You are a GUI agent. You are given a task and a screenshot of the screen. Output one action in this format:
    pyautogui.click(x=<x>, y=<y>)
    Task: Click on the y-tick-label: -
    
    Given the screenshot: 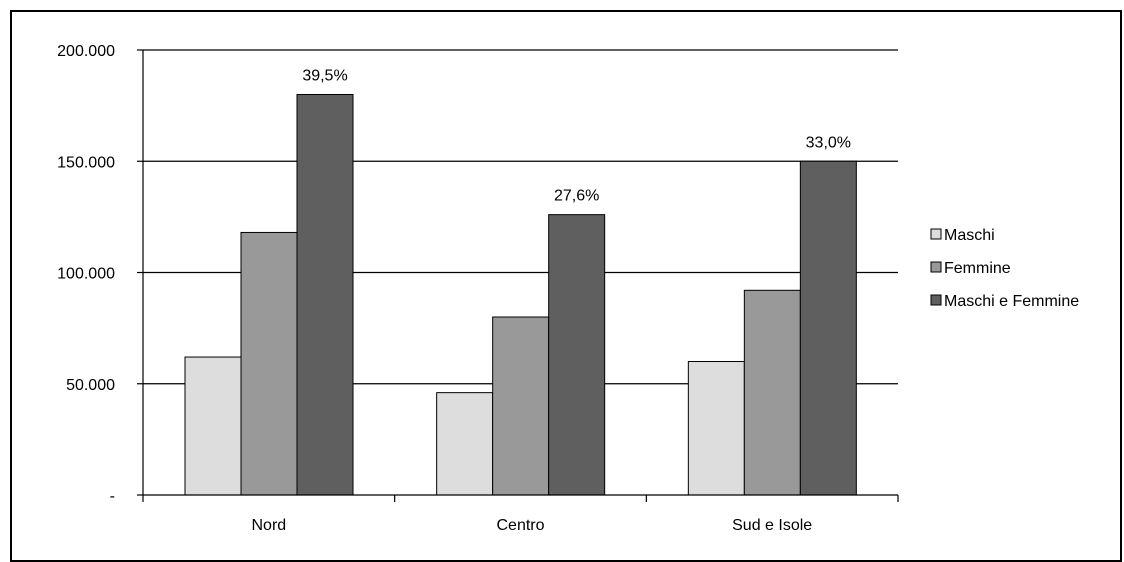 What is the action you would take?
    pyautogui.click(x=112, y=496)
    